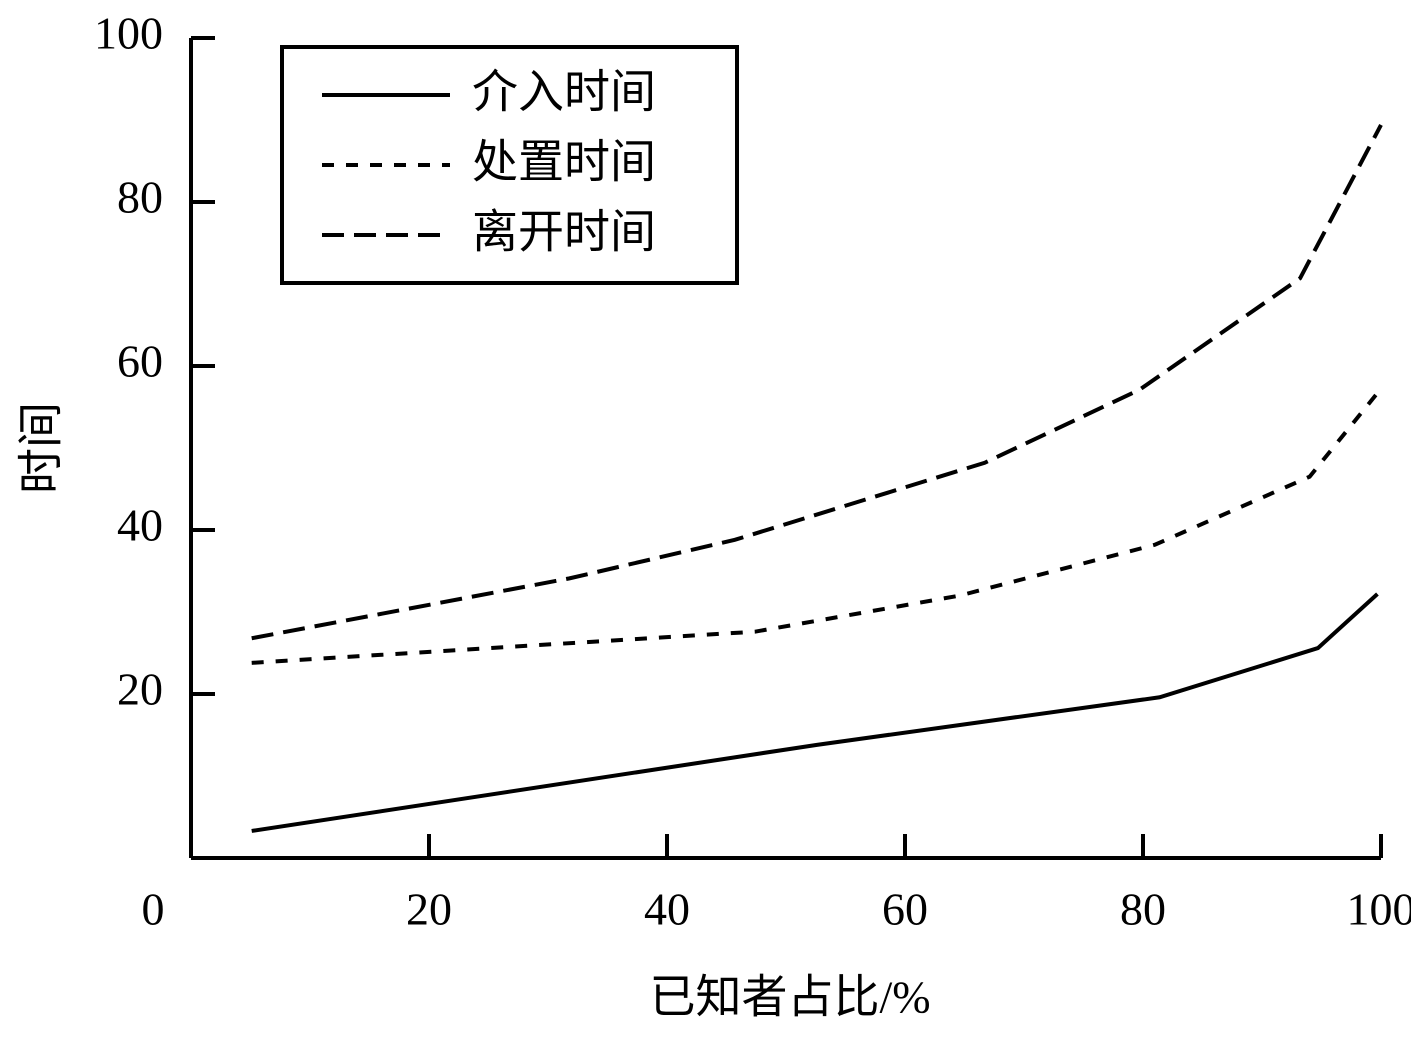 The image size is (1411, 1038). Describe the element at coordinates (153, 909) in the screenshot. I see `x-tick-label: 0` at that location.